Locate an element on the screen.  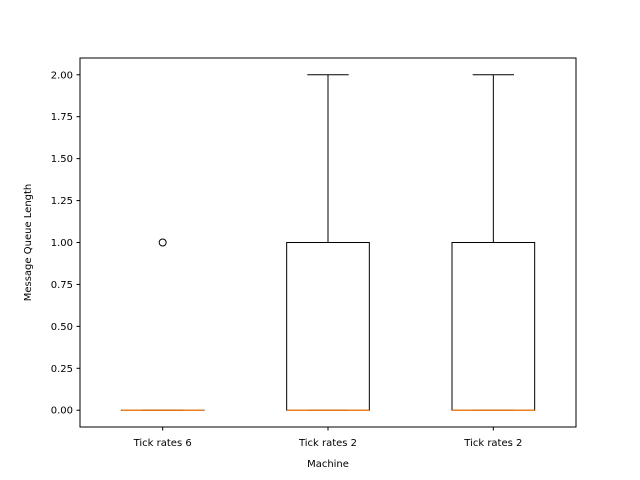
x-axis-ticks: Tick rates 6 Tick rates 2 Tick rates 2 is located at coordinates (327, 438).